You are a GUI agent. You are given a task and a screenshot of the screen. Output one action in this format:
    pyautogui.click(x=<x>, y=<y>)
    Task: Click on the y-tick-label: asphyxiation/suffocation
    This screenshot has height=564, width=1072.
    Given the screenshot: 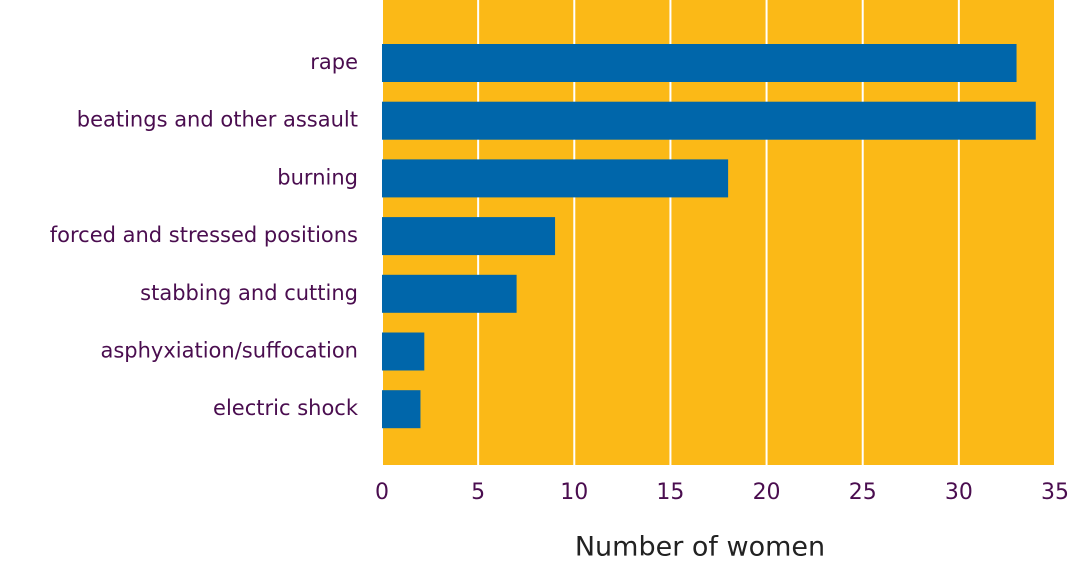 What is the action you would take?
    pyautogui.click(x=229, y=351)
    